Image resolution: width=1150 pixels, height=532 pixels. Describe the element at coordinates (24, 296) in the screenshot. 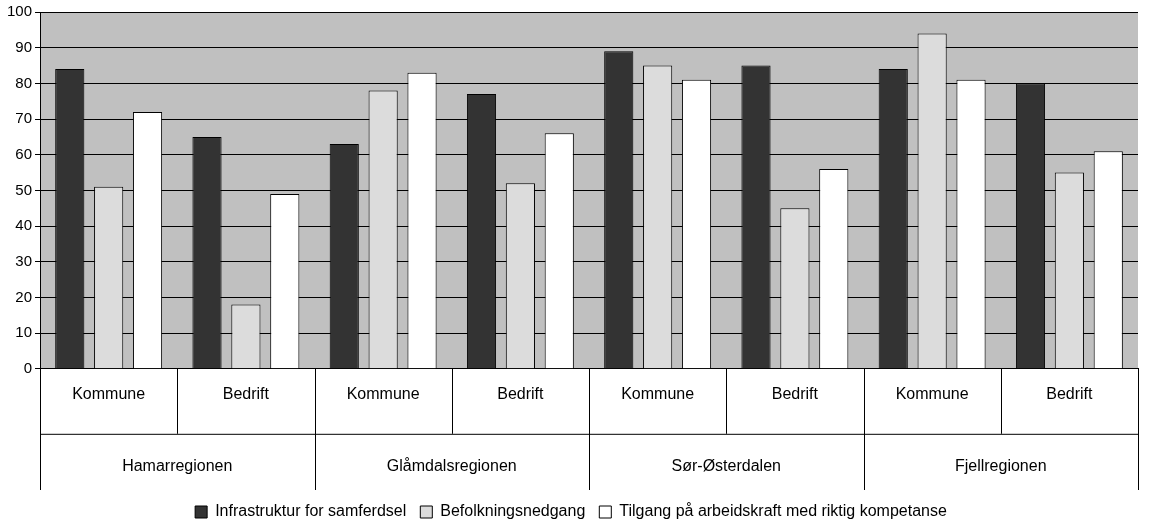

I see `y-tick-label: 20` at that location.